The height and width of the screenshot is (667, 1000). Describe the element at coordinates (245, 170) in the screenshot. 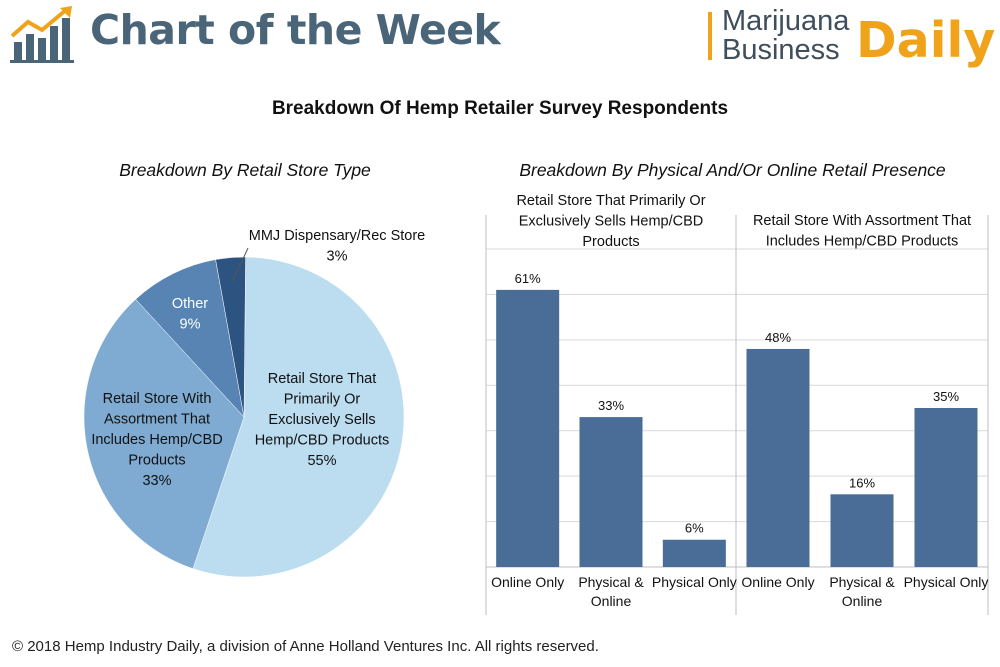

I see `pie-chart-title: Breakdown By Retail Store Type` at that location.